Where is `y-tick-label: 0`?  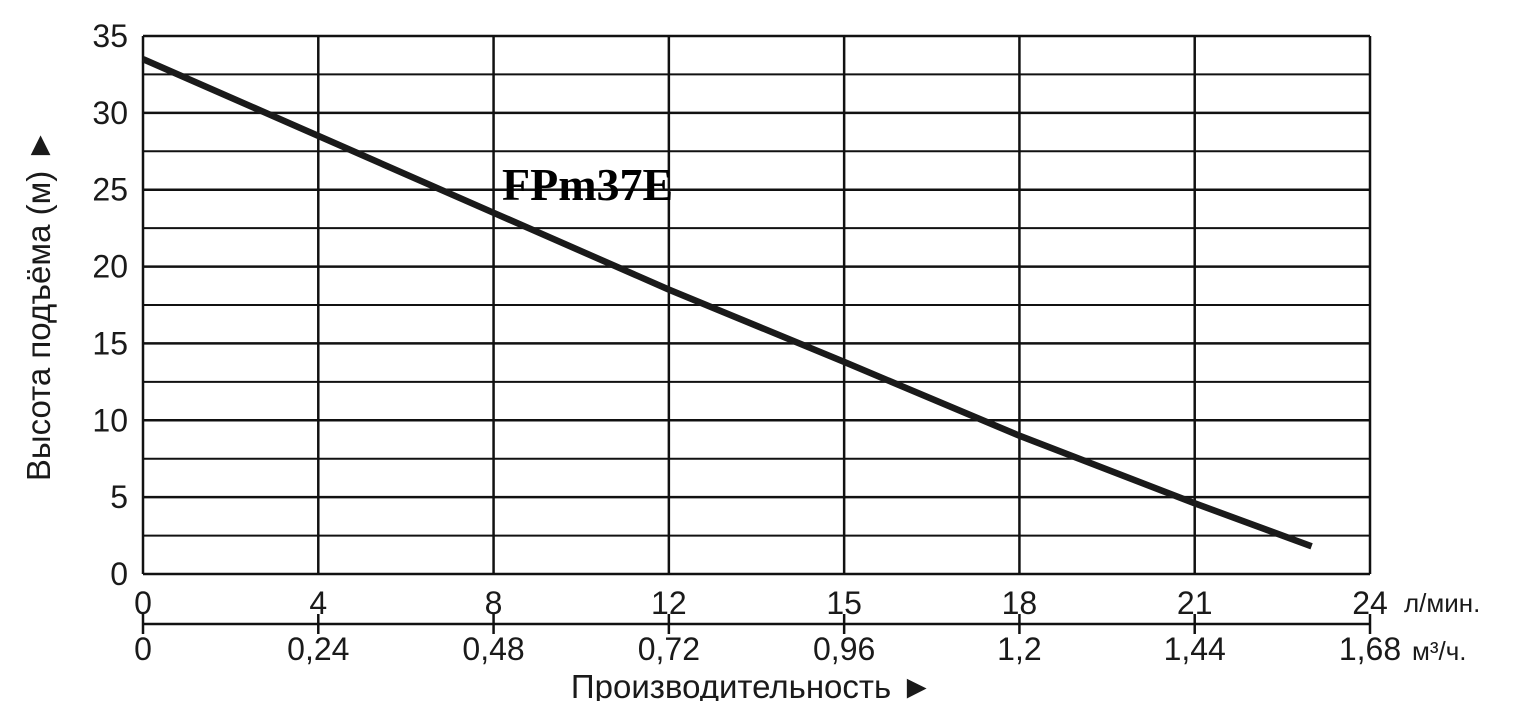
y-tick-label: 0 is located at coordinates (119, 574).